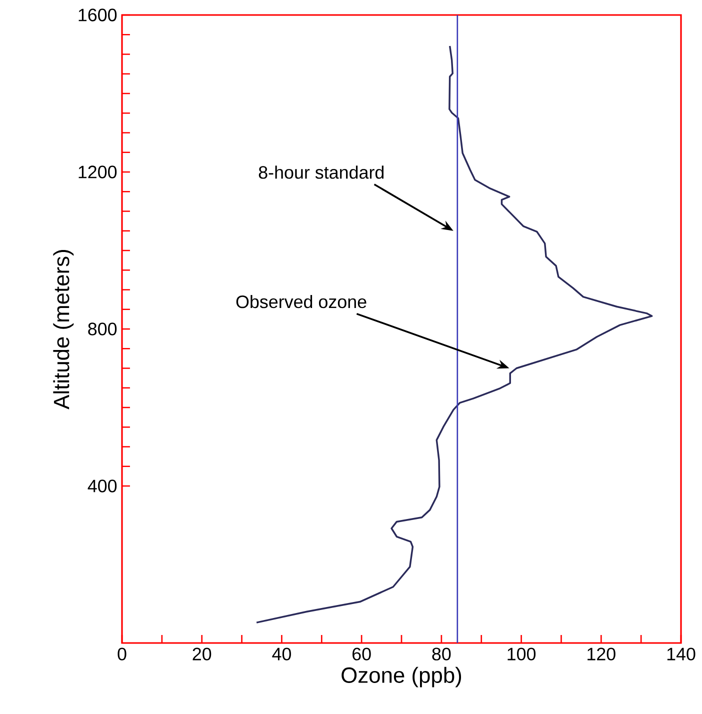  I want to click on x-tick-label: 120, so click(602, 654).